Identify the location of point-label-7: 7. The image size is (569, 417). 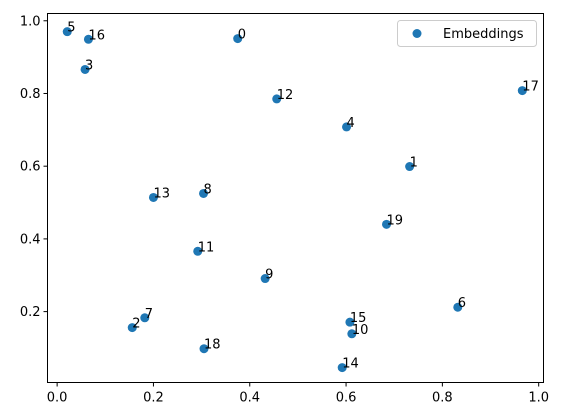
(149, 314).